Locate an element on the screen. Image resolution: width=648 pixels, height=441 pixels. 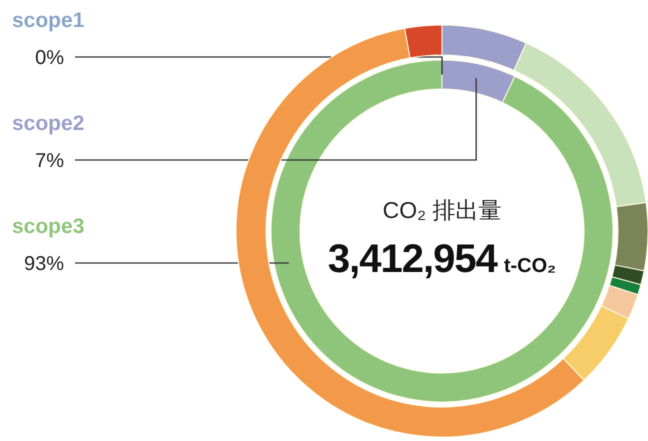
slice-label: scope2 is located at coordinates (48, 123).